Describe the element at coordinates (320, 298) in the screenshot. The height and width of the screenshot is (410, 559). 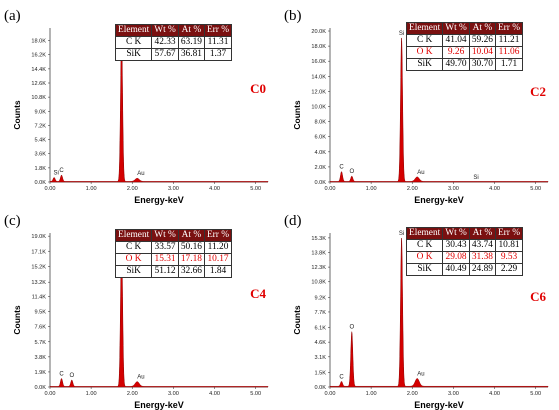
I see `y-tick-label: 9.2K` at that location.